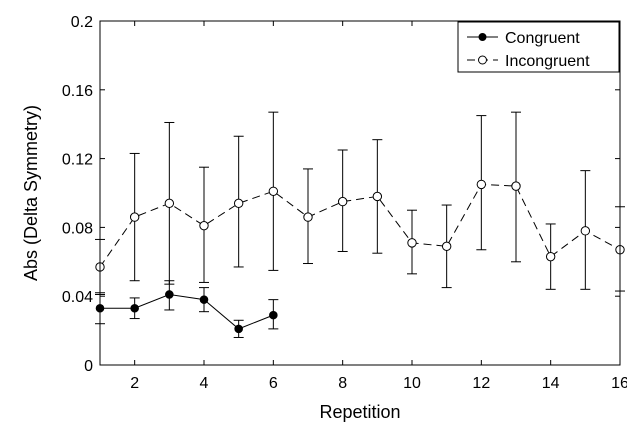 The width and height of the screenshot is (627, 427). What do you see at coordinates (482, 37) in the screenshot?
I see `legend-marker-congruent` at bounding box center [482, 37].